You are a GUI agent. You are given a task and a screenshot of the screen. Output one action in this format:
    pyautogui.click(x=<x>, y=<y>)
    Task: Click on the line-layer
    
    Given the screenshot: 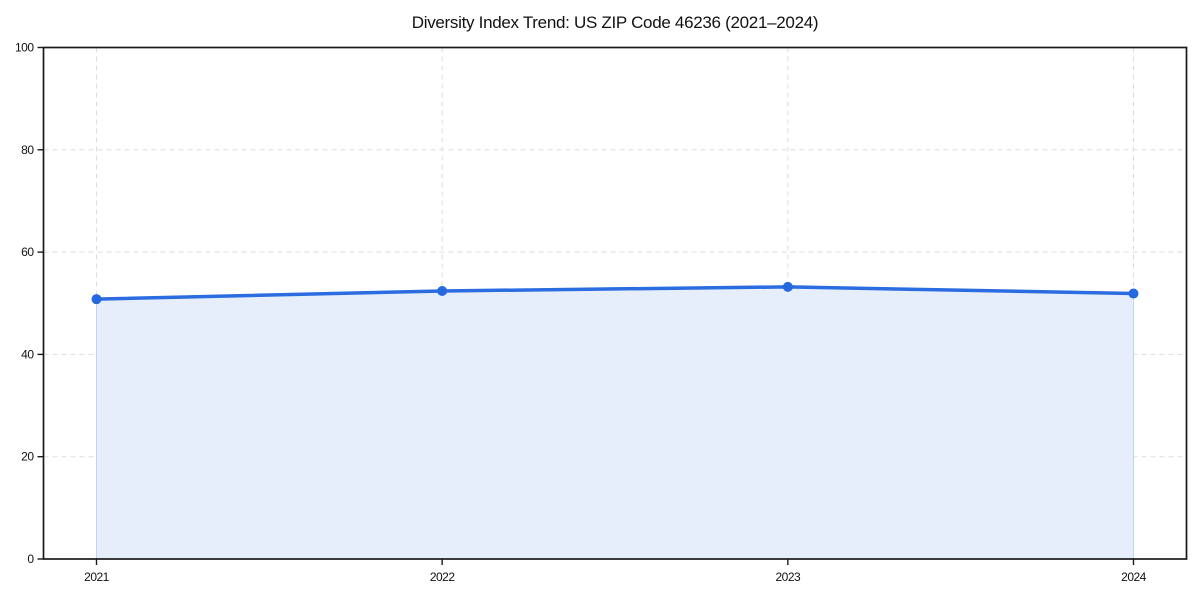 What is the action you would take?
    pyautogui.click(x=615, y=293)
    